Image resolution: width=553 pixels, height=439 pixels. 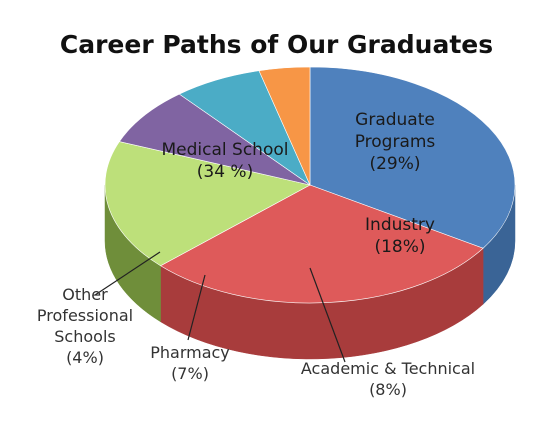 I want to click on pie-slice-academic-technical, so click(x=214, y=139).